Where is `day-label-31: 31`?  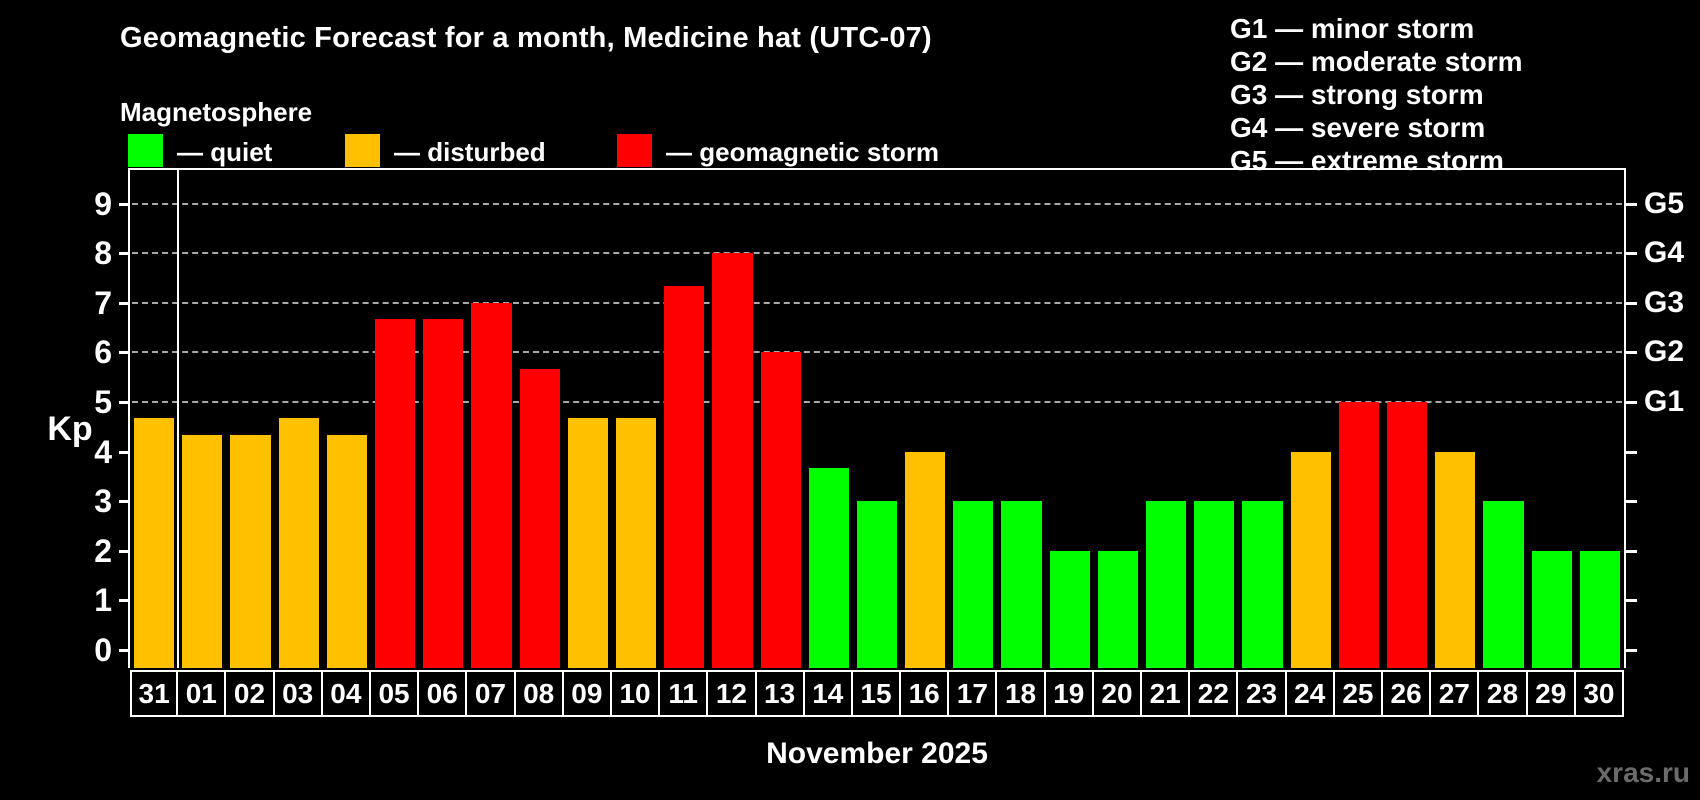 day-label-31: 31 is located at coordinates (154, 693).